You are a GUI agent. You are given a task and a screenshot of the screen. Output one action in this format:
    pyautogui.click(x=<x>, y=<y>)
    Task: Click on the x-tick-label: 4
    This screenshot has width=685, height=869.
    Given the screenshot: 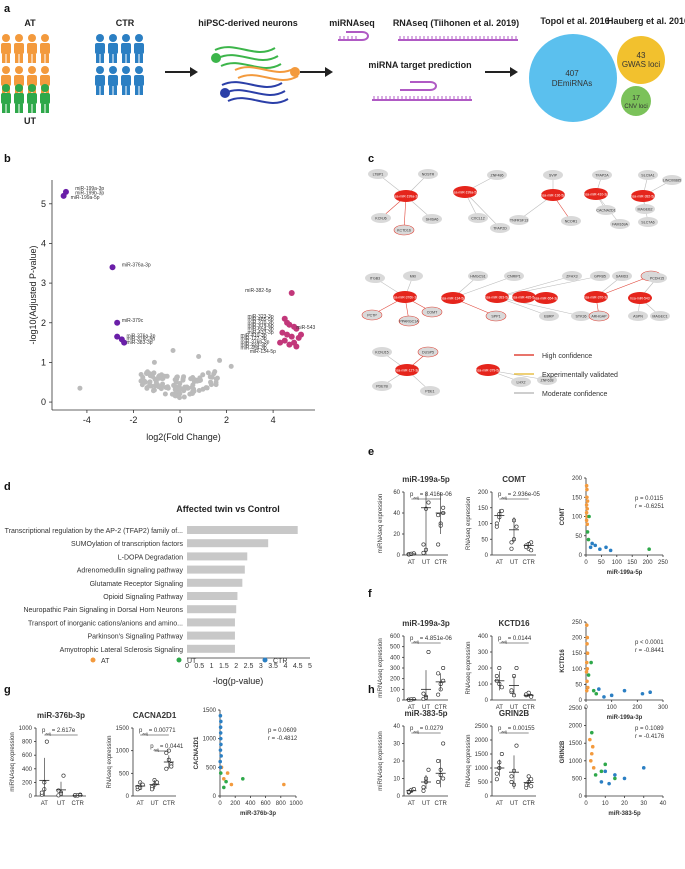 What is the action you would take?
    pyautogui.click(x=285, y=666)
    